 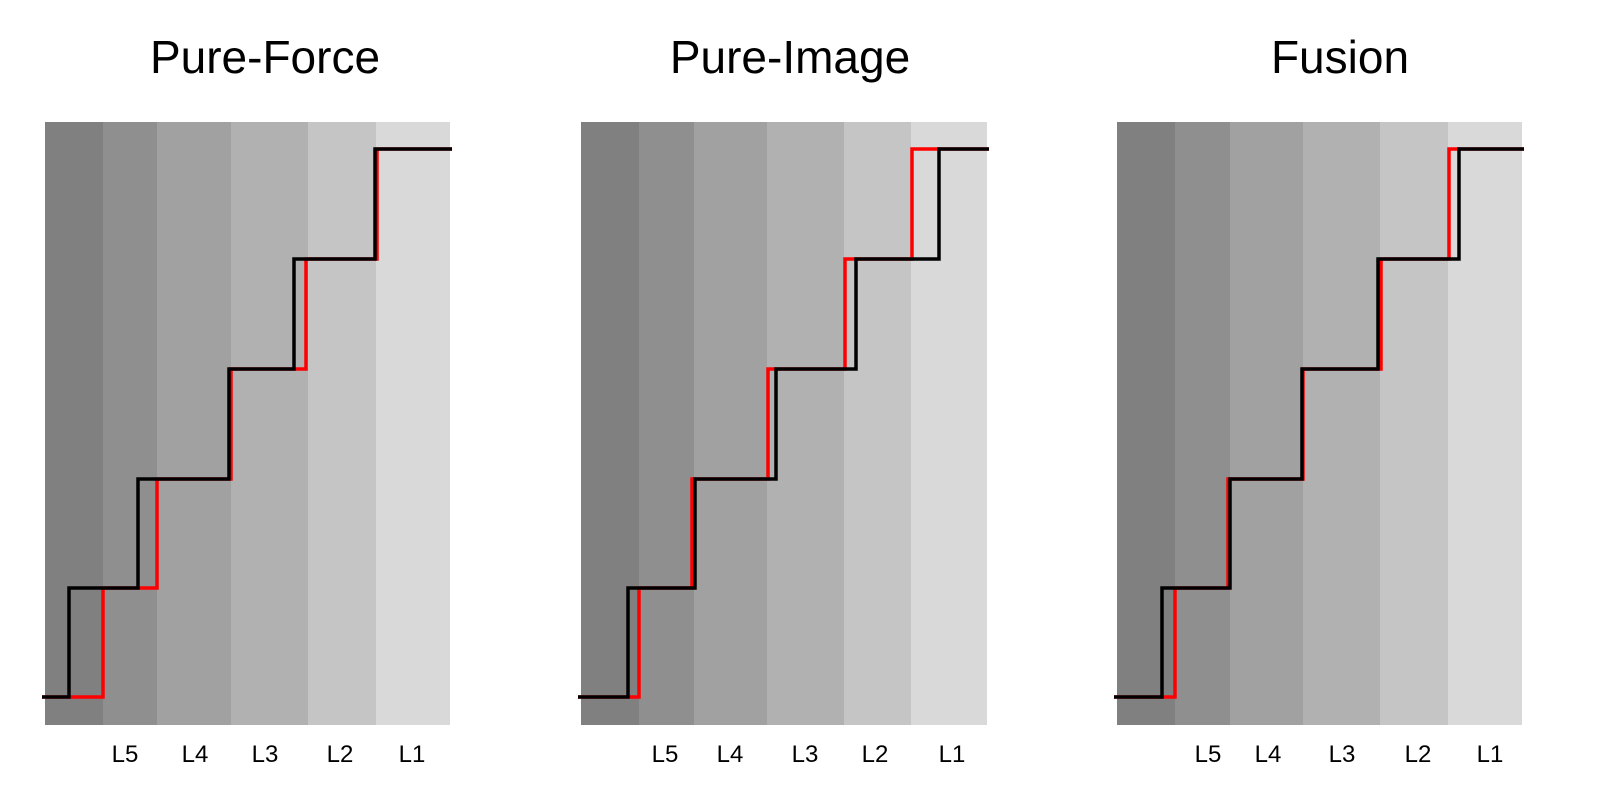 I want to click on panel-title: Pure-Image, so click(x=790, y=57).